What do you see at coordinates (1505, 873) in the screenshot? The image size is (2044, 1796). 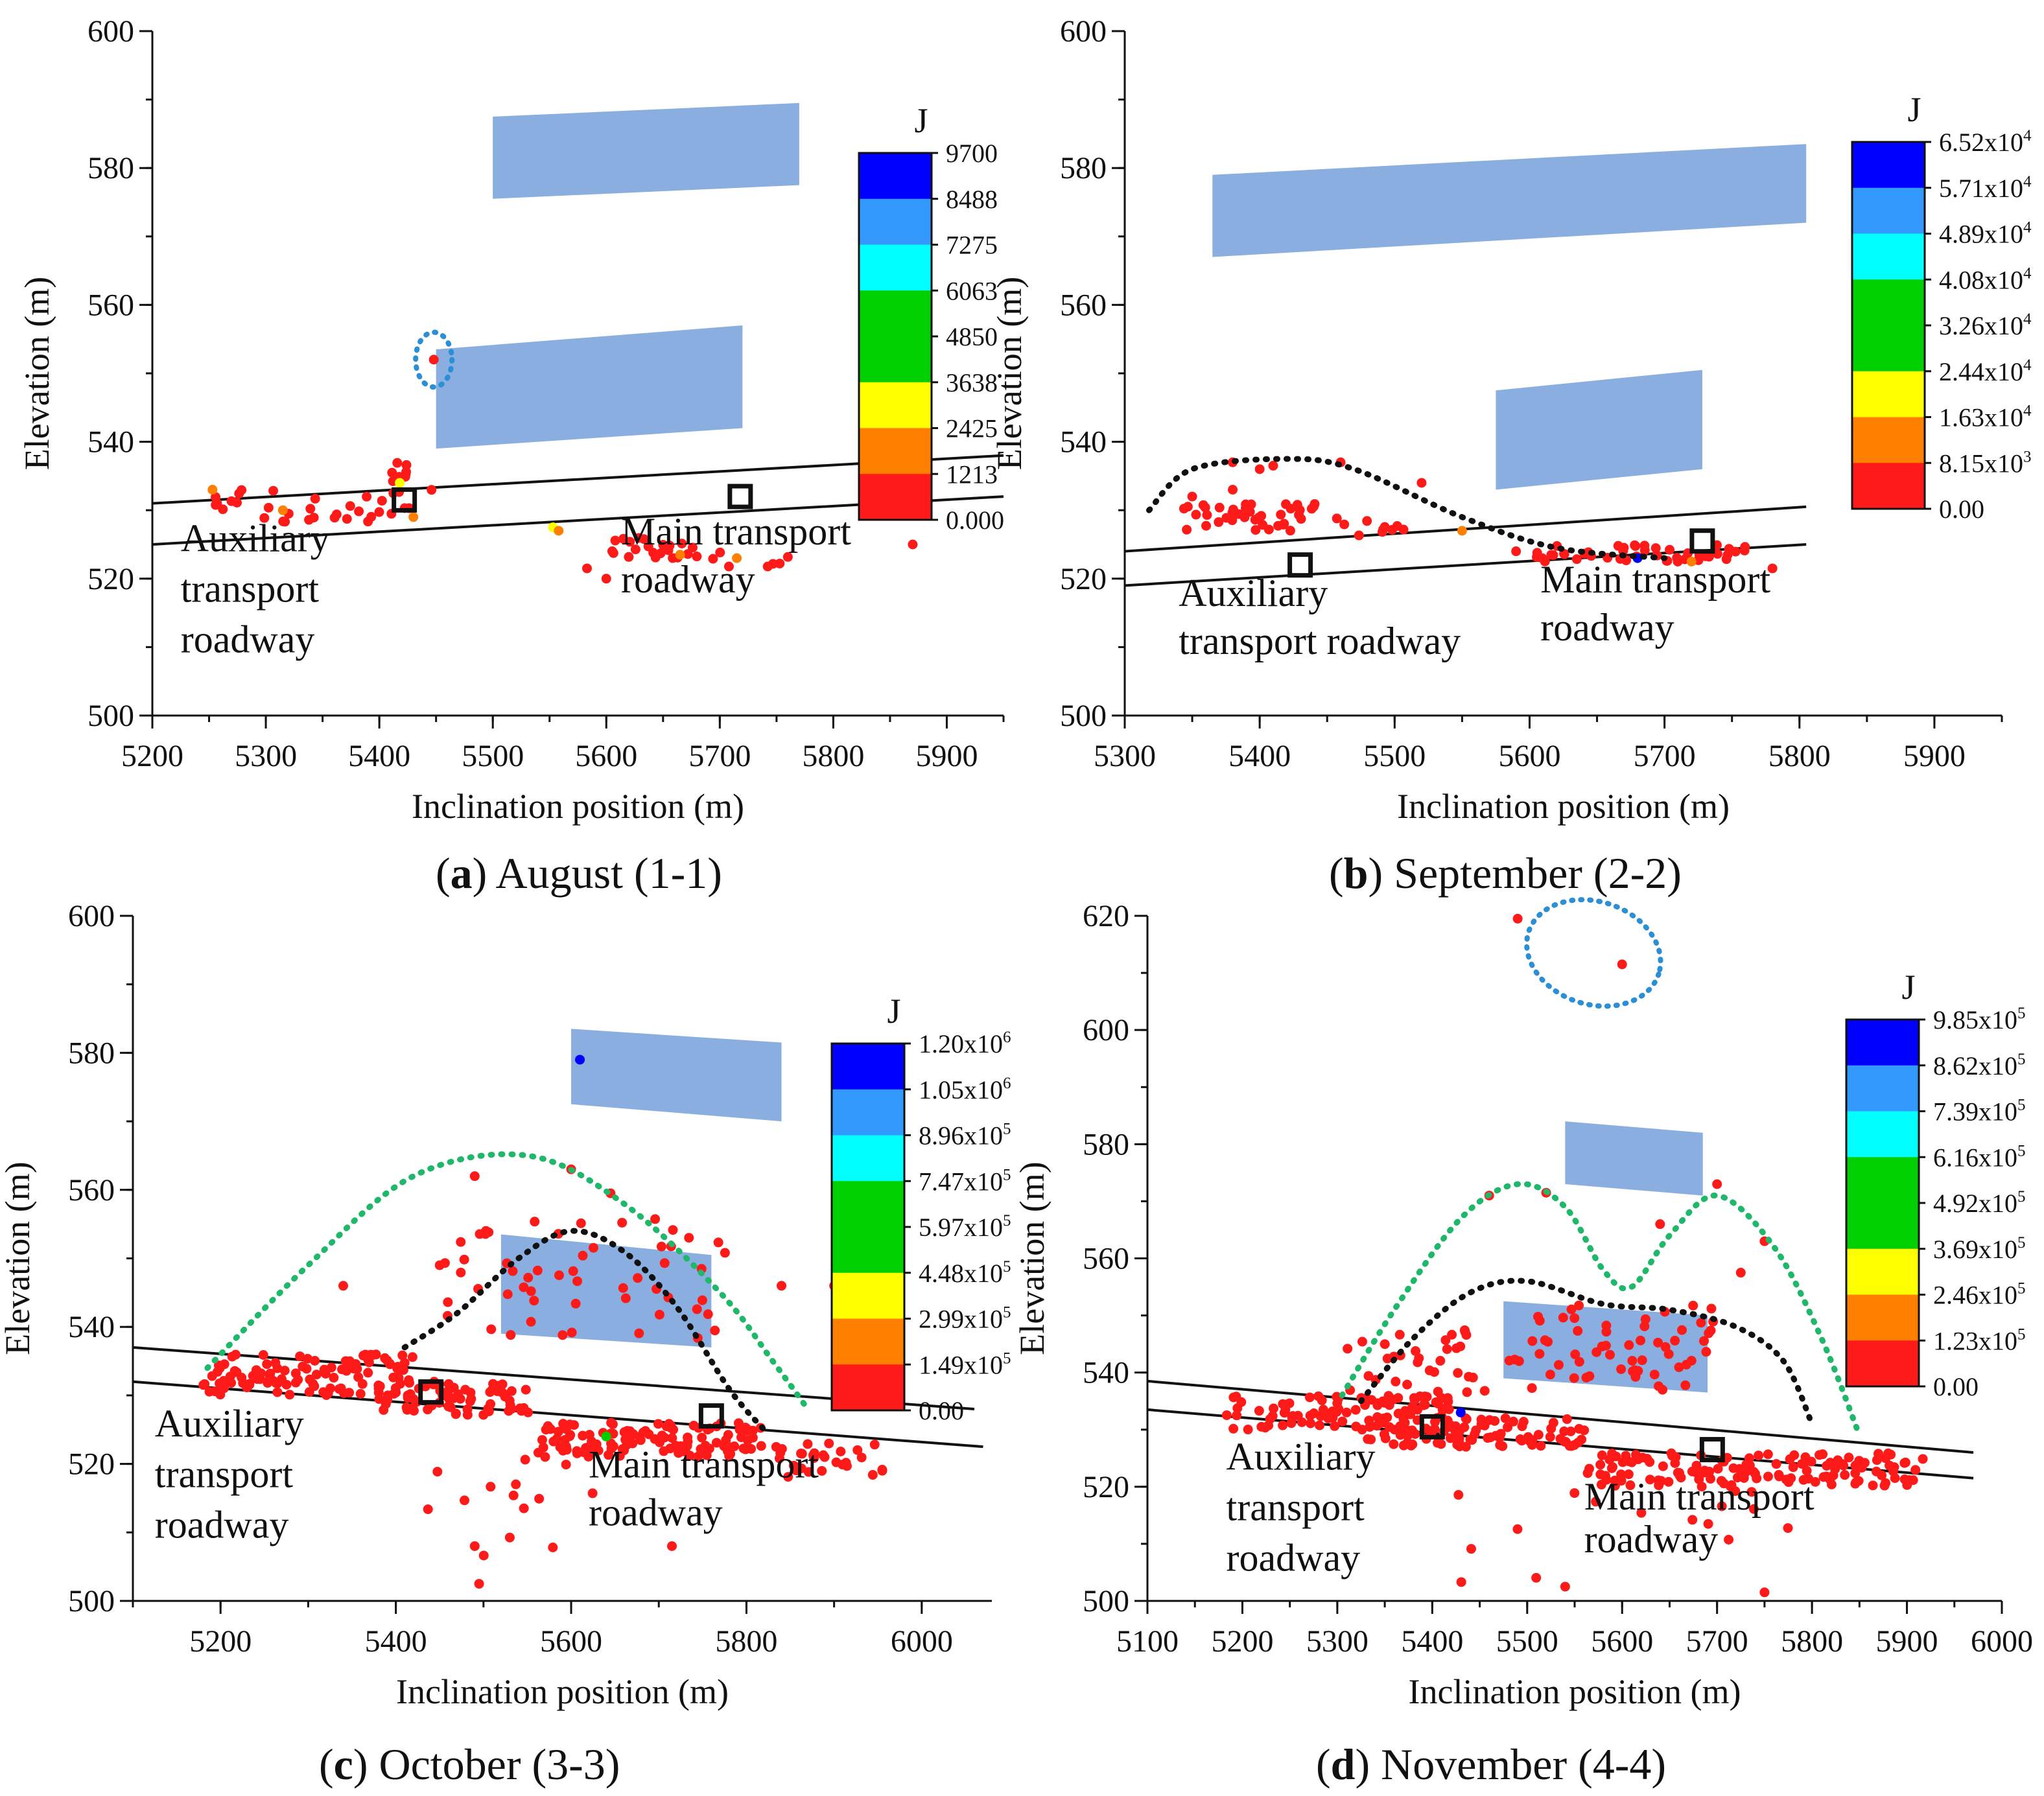 I see `panel-caption: (b) September (2-2)` at bounding box center [1505, 873].